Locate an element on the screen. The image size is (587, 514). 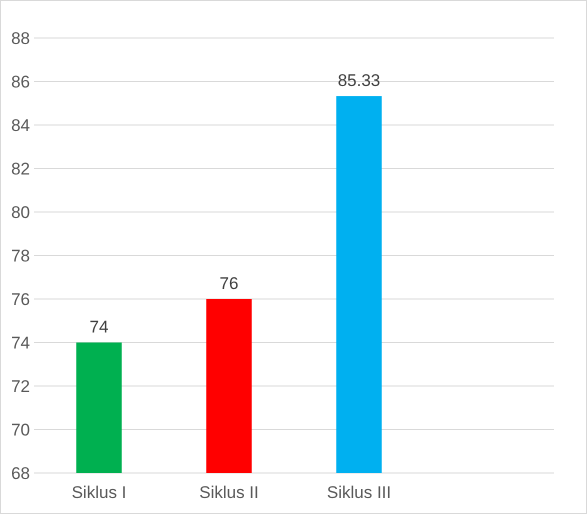
y-tick-label: 88 is located at coordinates (20, 38).